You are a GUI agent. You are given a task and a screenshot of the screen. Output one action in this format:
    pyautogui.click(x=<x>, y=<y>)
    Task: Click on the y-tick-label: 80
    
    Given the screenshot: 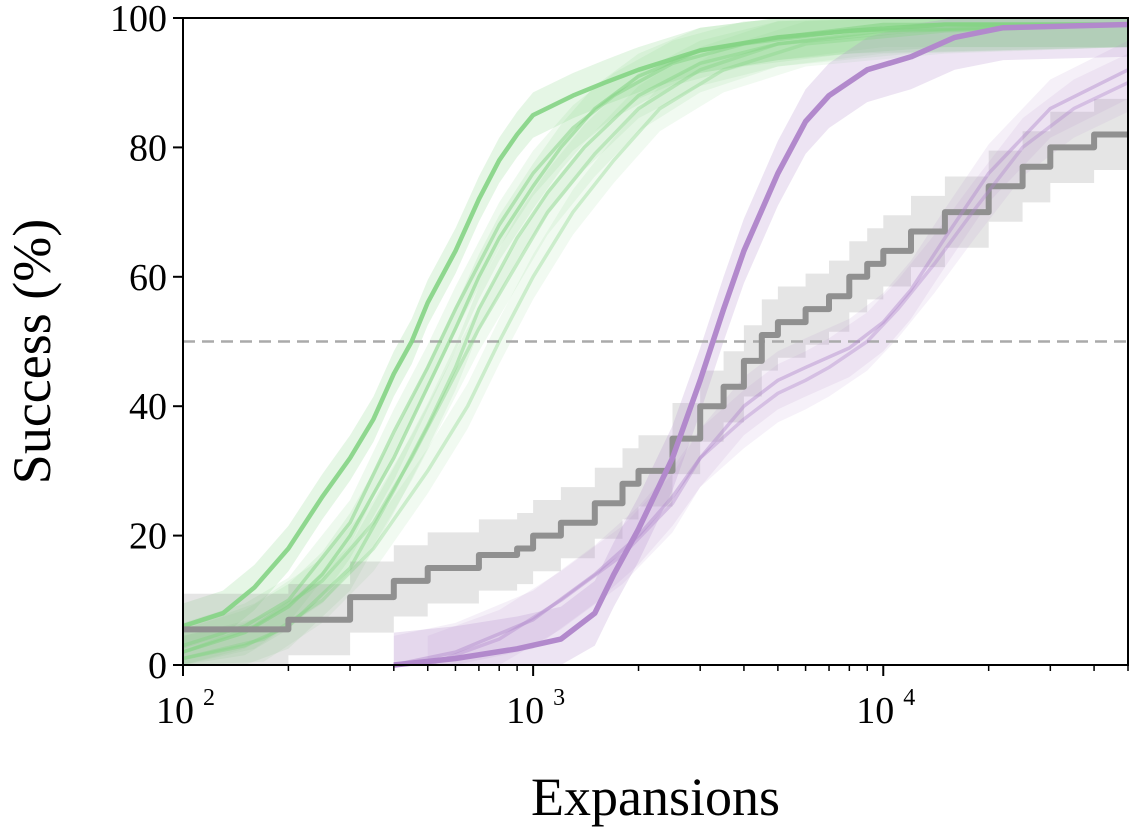 What is the action you would take?
    pyautogui.click(x=148, y=148)
    